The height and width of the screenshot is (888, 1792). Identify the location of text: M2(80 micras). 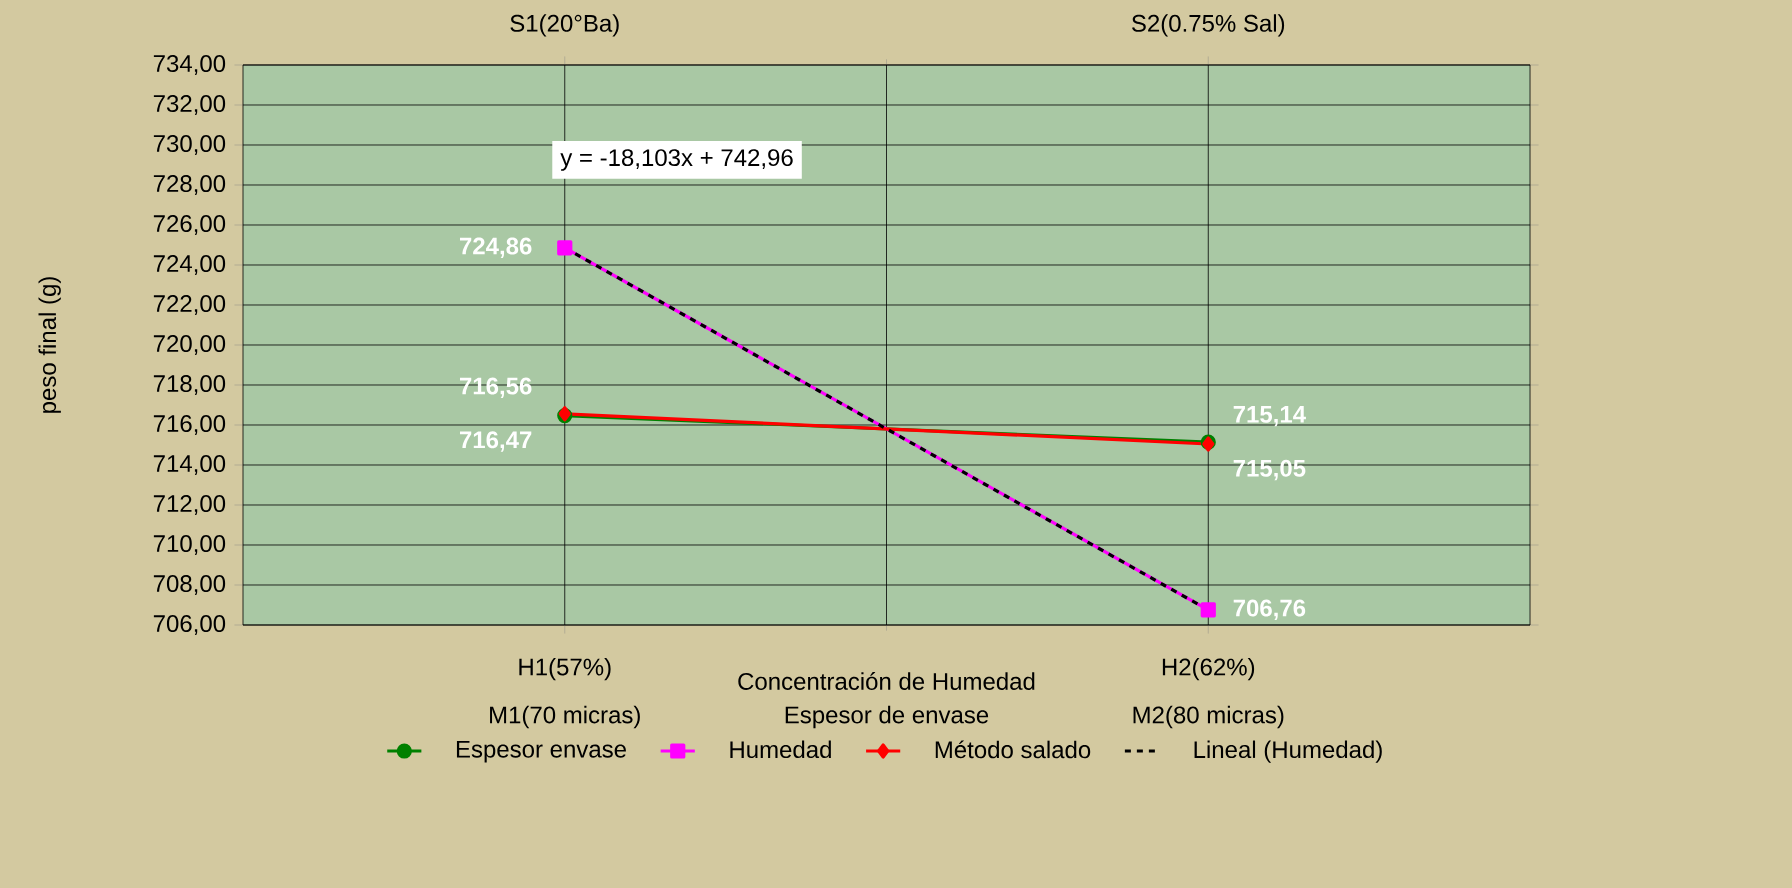
(1208, 717).